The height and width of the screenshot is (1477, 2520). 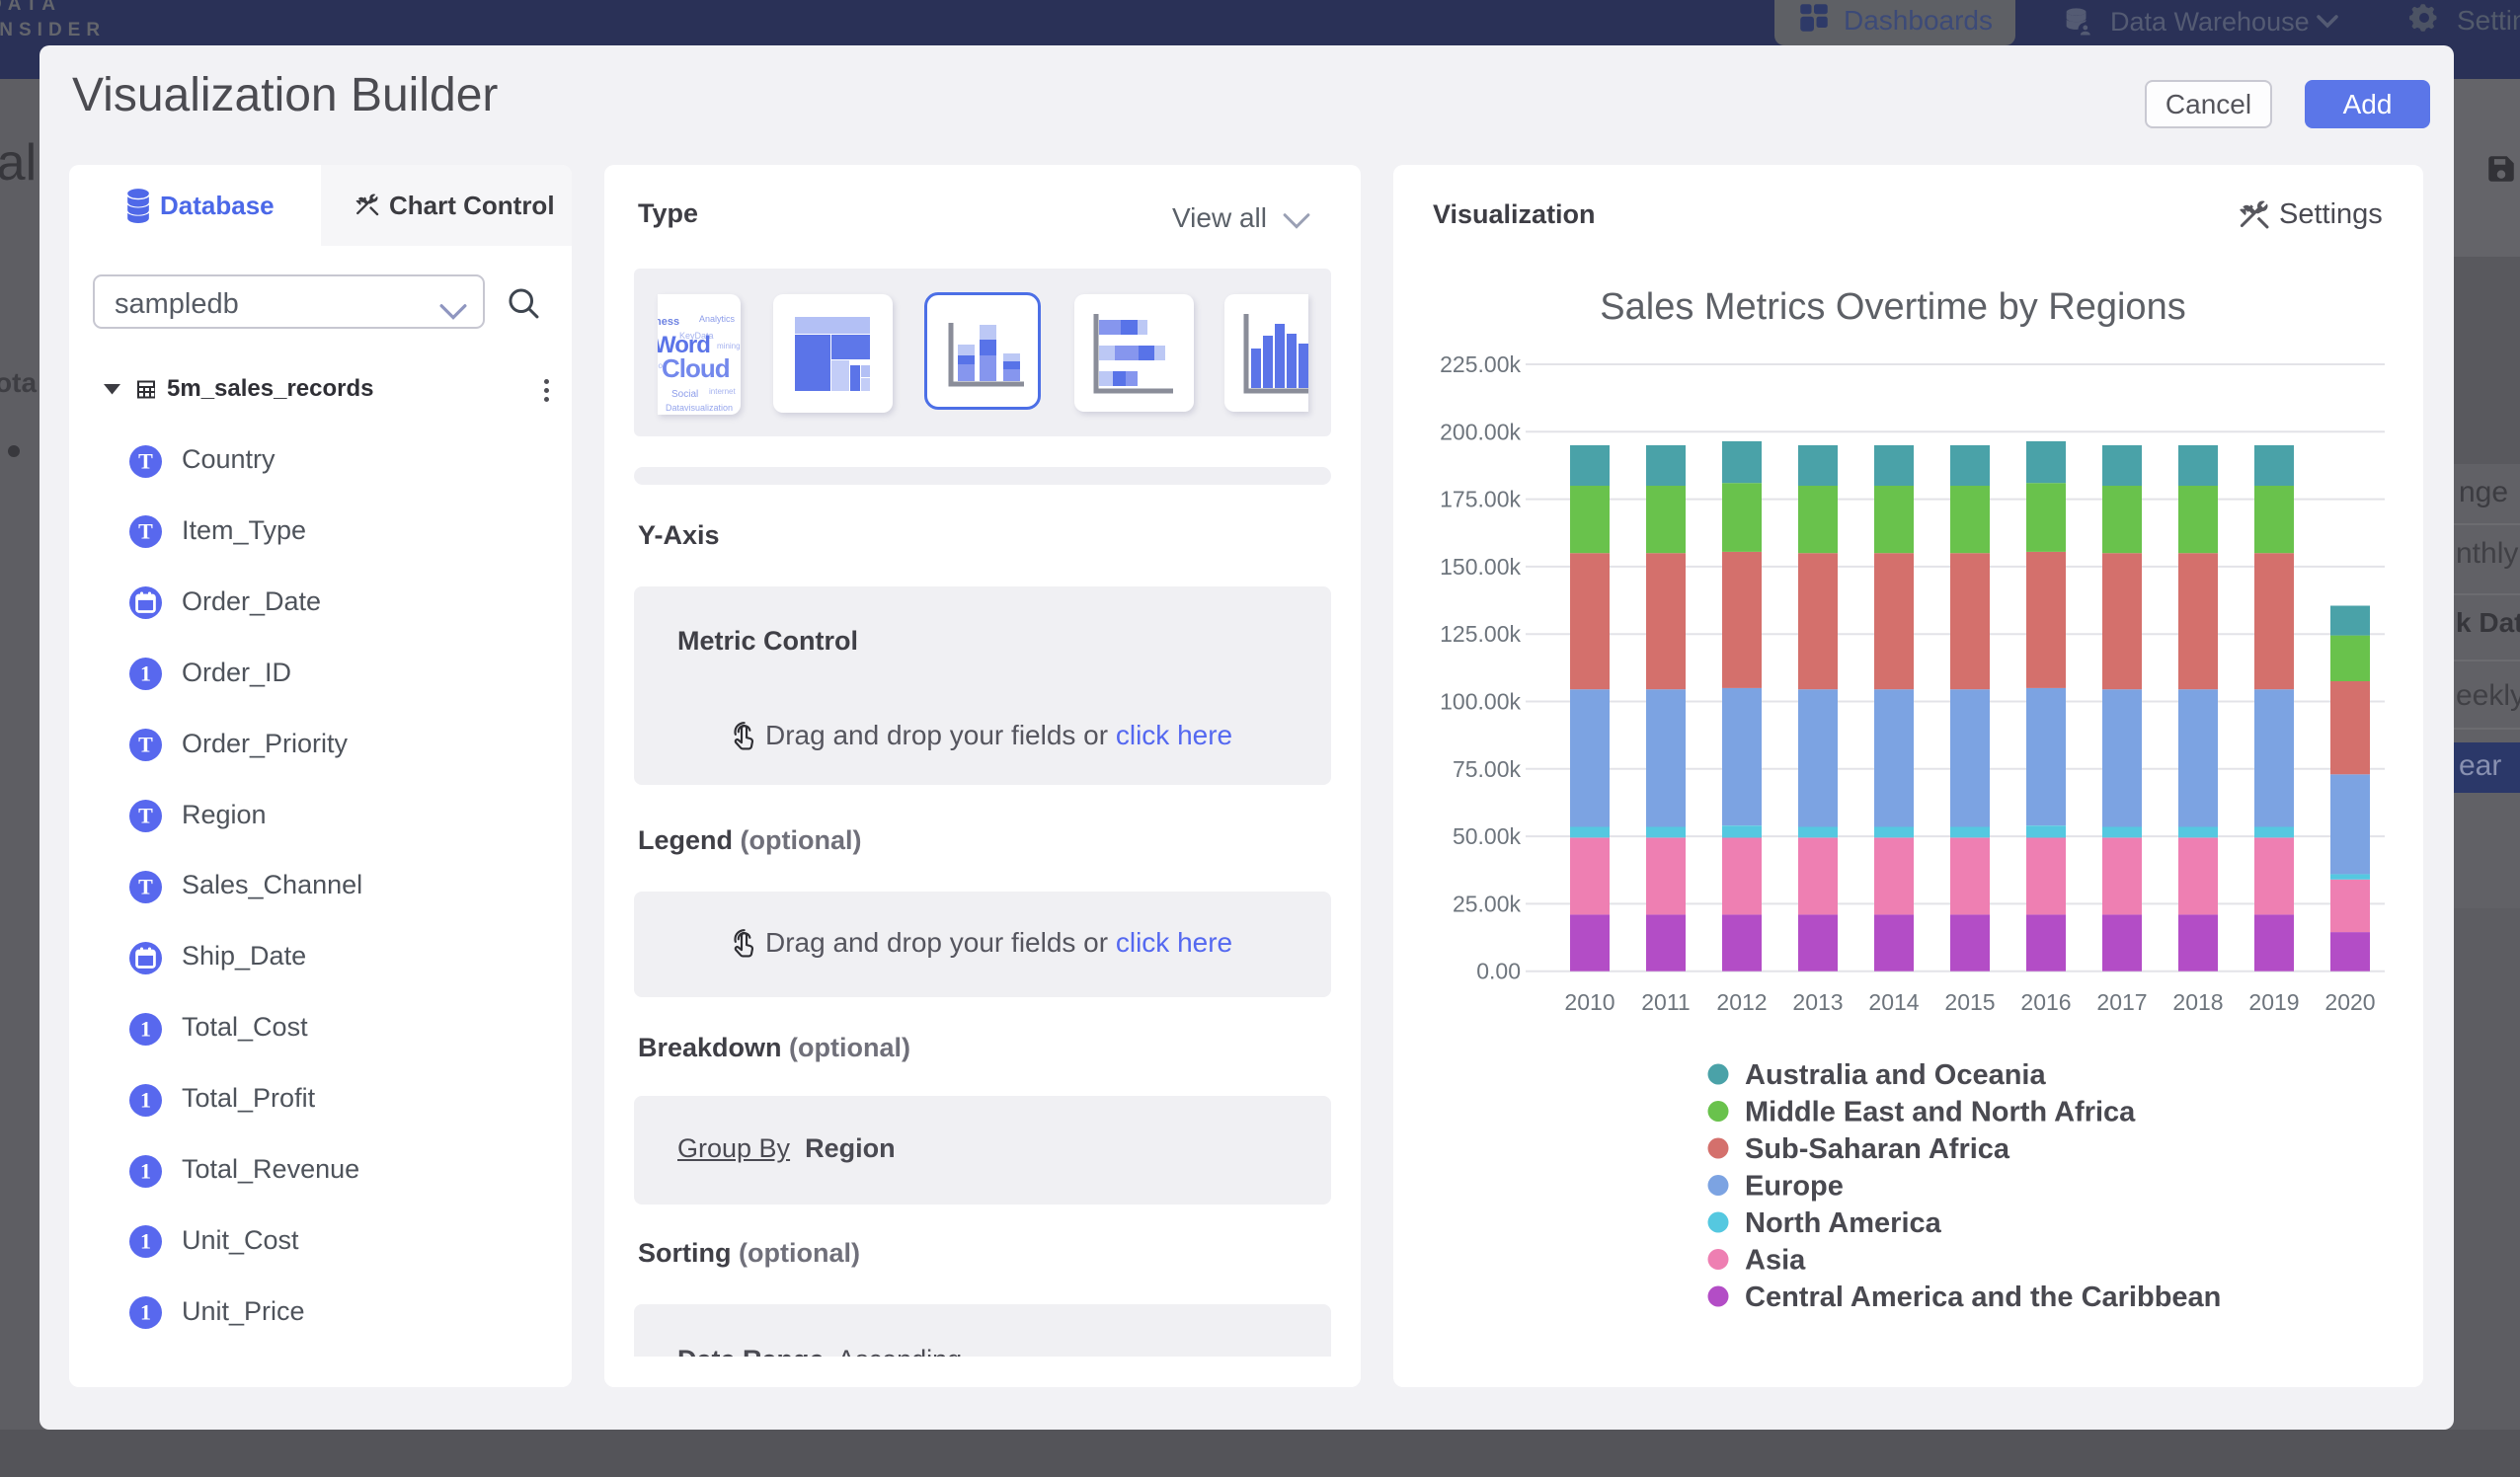 I want to click on svg-text: 2016, so click(x=2045, y=1002).